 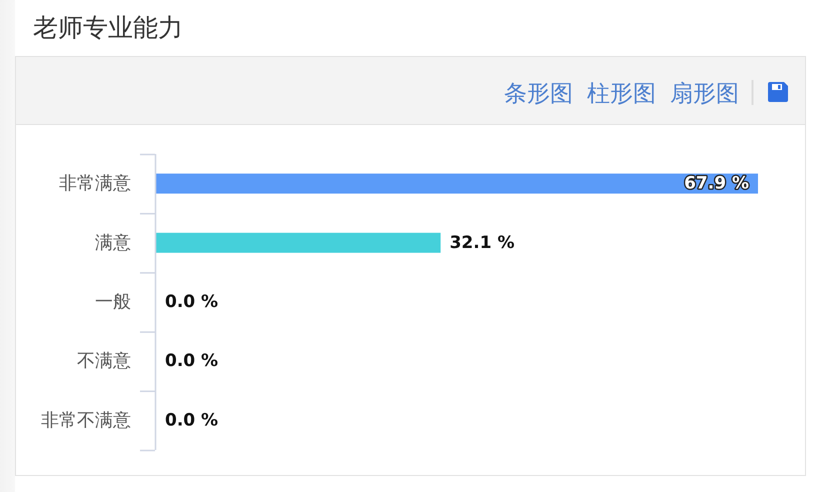 What do you see at coordinates (538, 94) in the screenshot?
I see `text: 条形图` at bounding box center [538, 94].